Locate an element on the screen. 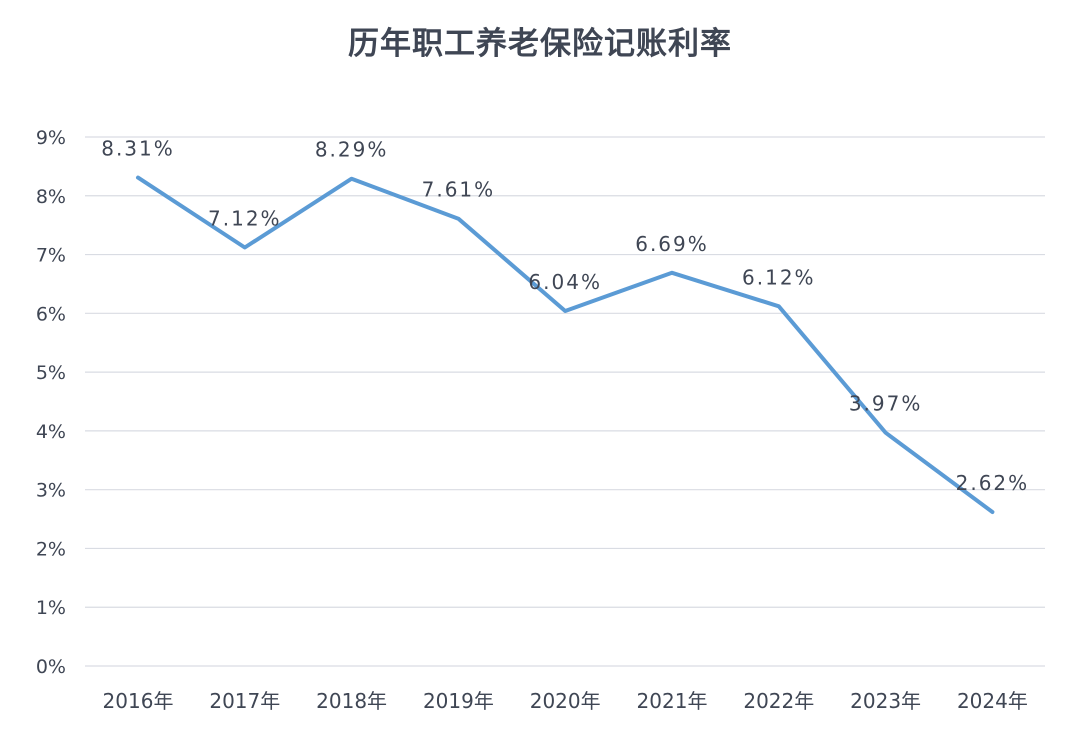 The height and width of the screenshot is (755, 1080). y-tick-label: 4% is located at coordinates (51, 432).